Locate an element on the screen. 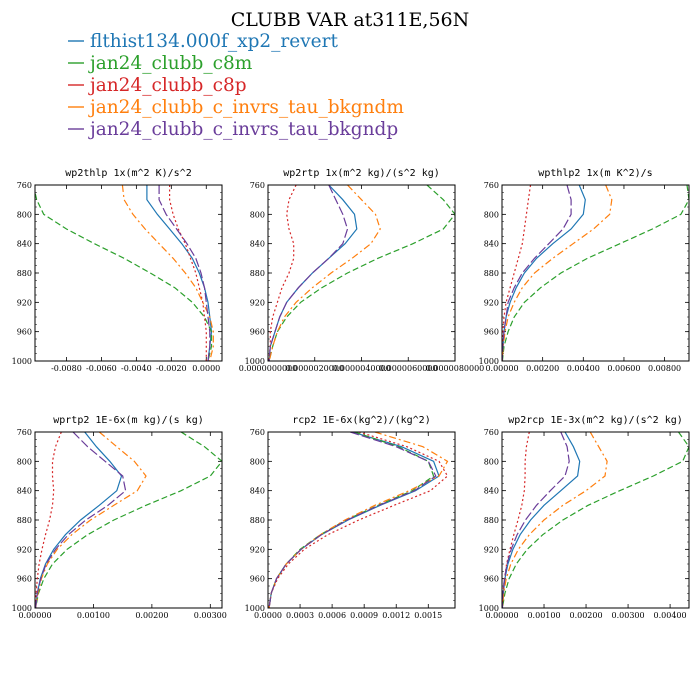 The image size is (700, 700). x-tick-label: 0.0003 is located at coordinates (300, 615).